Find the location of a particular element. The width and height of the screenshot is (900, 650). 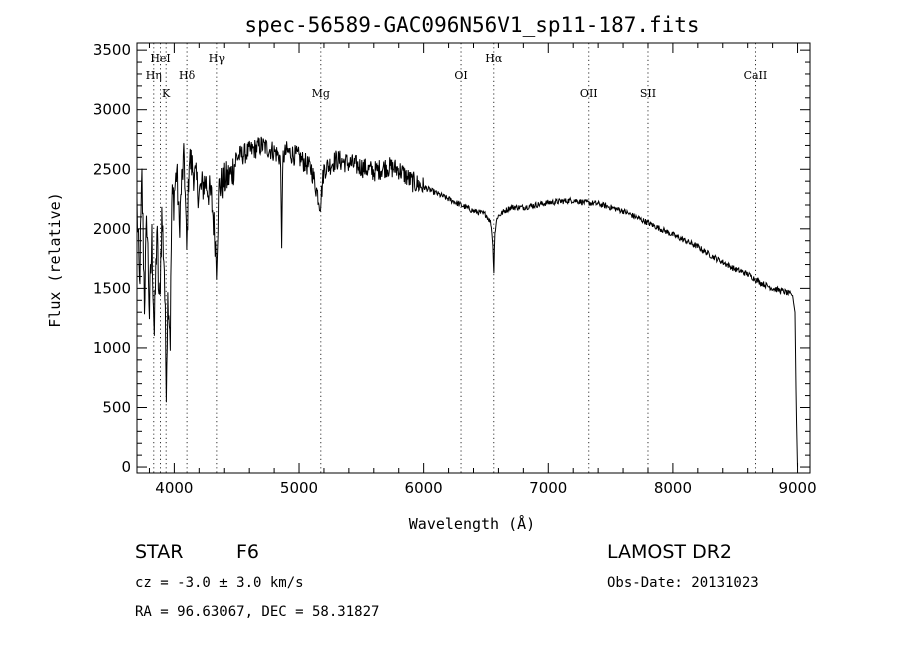

x-tick-label: 7000 is located at coordinates (548, 488).